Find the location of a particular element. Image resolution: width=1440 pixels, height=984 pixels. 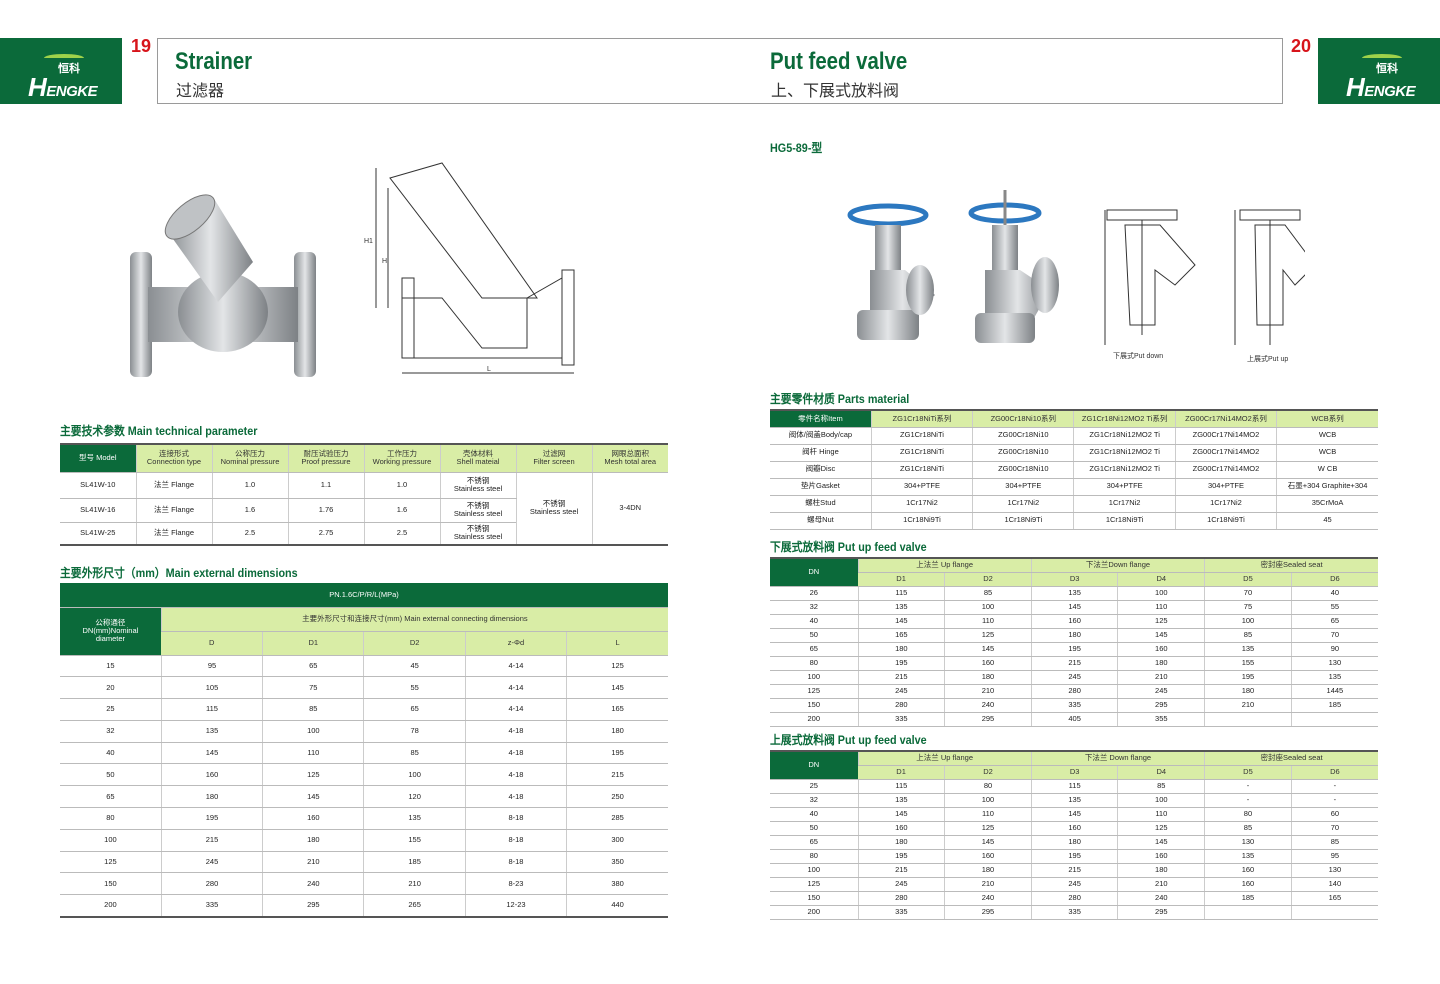

table-cell: 阀杆 Hinge is located at coordinates (821, 453).